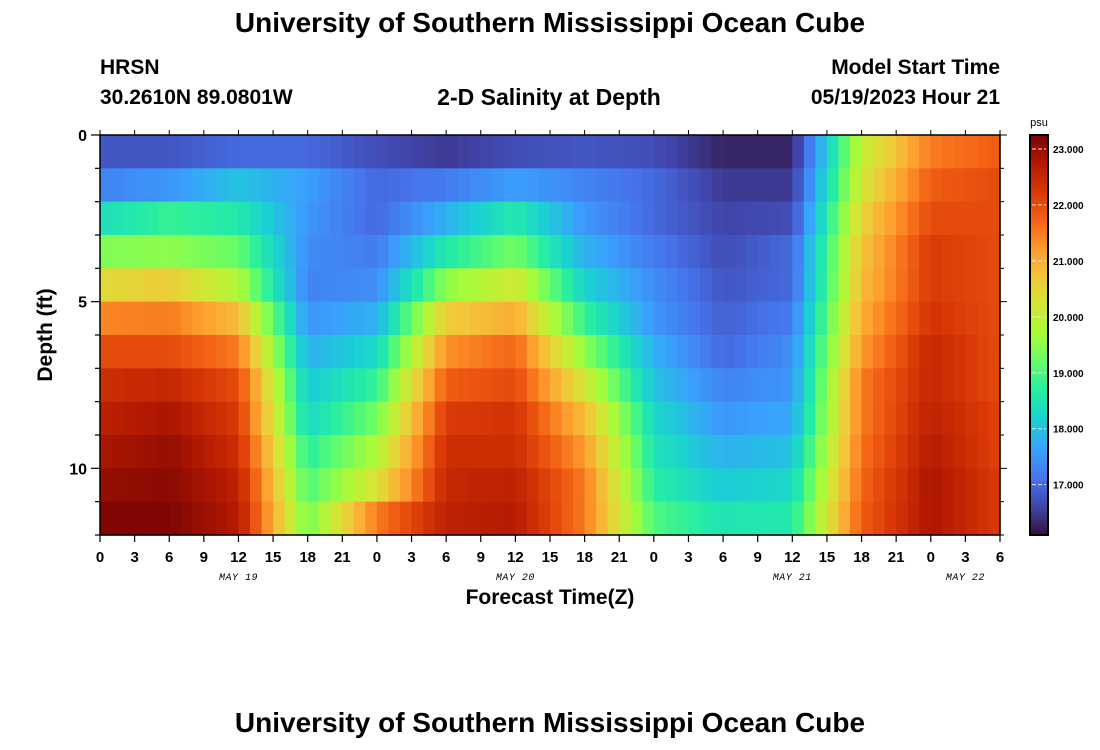  I want to click on x-tick-label: 3, so click(411, 557).